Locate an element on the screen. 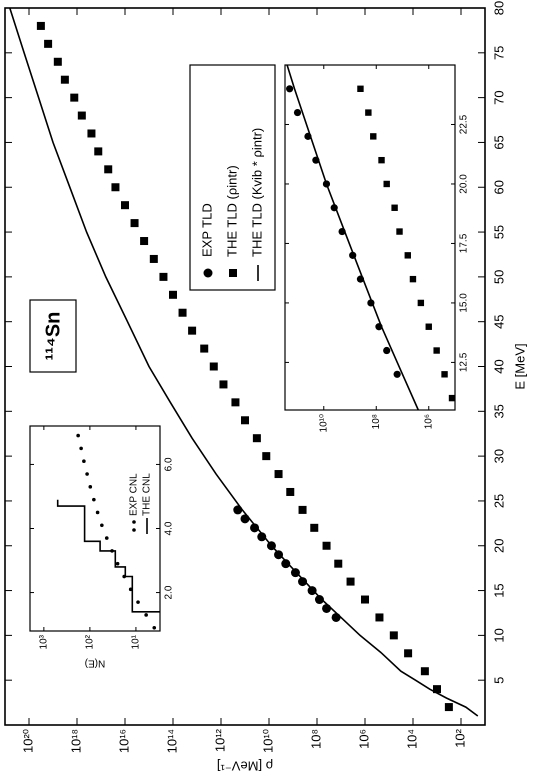 The image size is (538, 781). x-tick-label: 30 is located at coordinates (498, 456).